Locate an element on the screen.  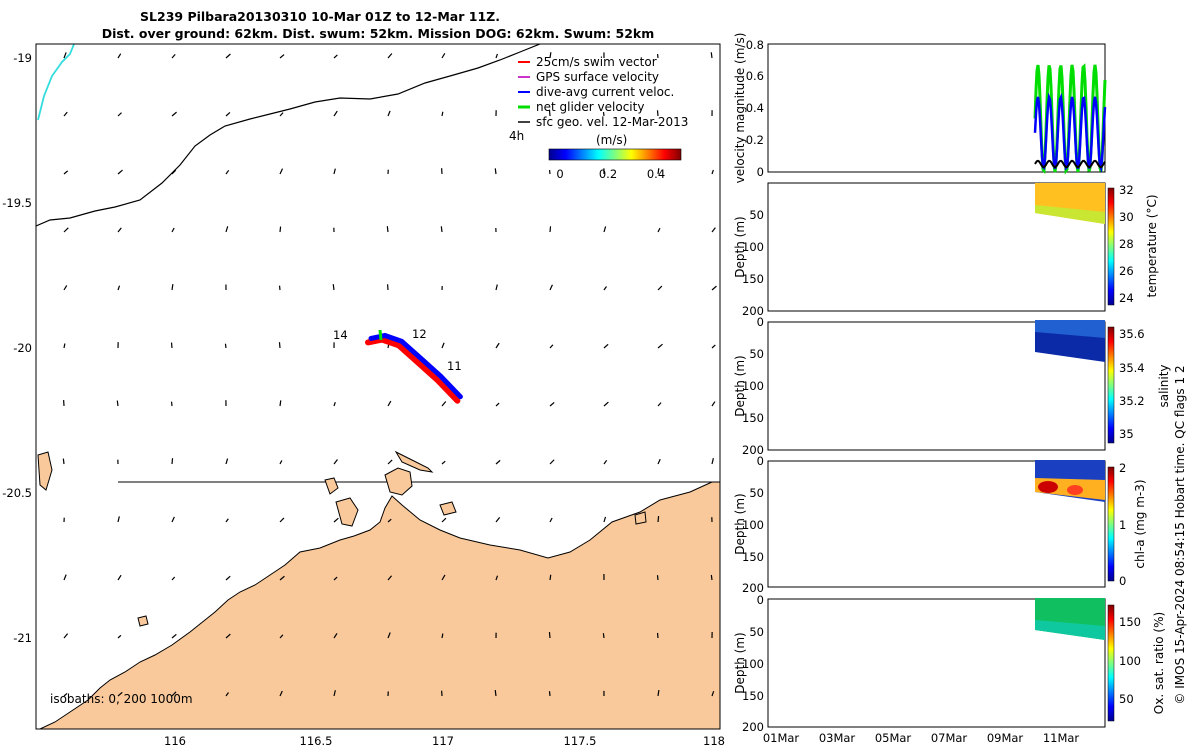
current-vector-track is located at coordinates (415, 366).